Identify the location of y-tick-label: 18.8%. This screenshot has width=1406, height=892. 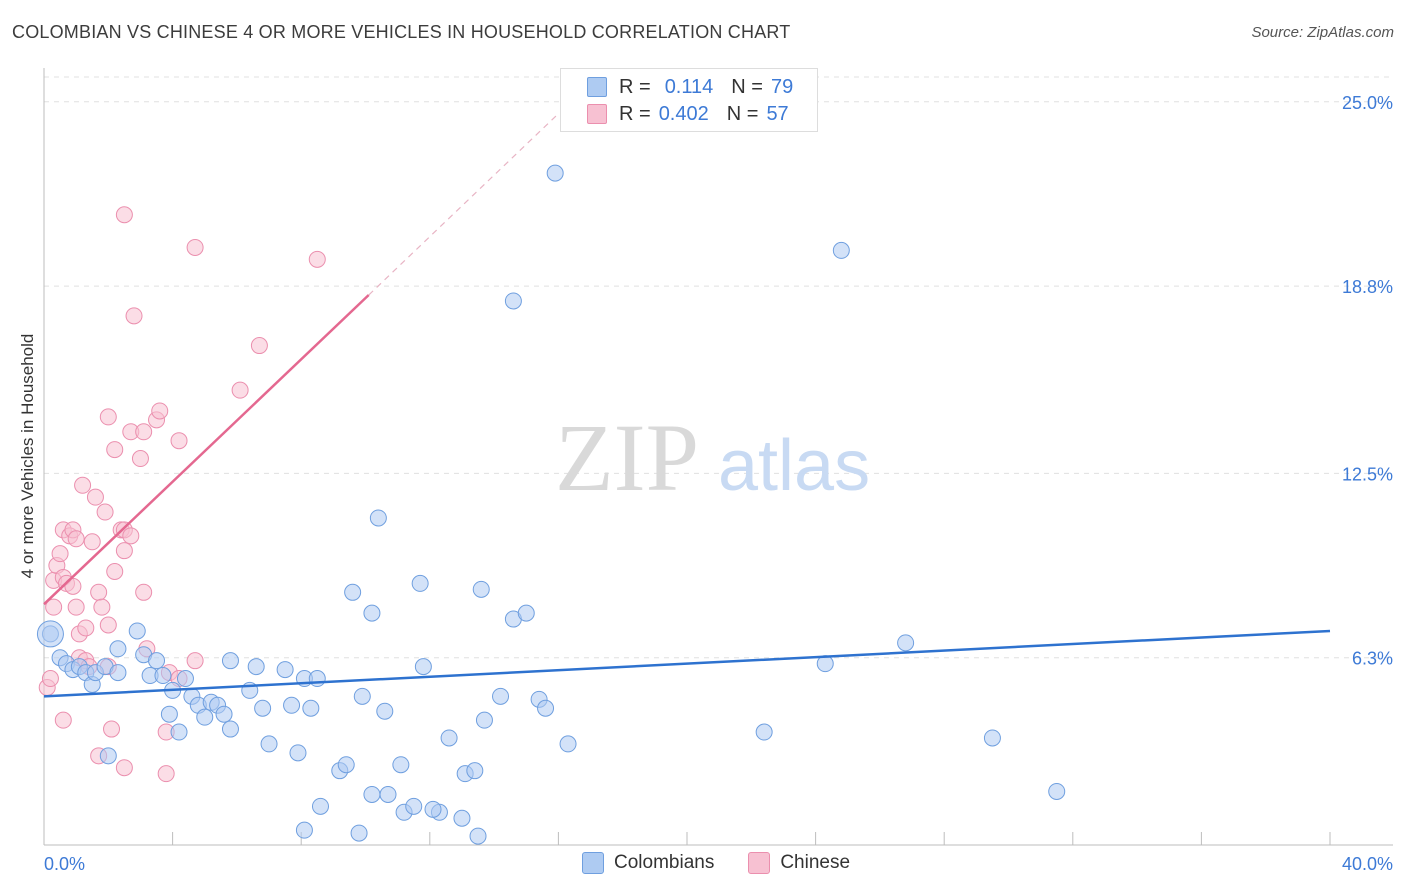
(1367, 287).